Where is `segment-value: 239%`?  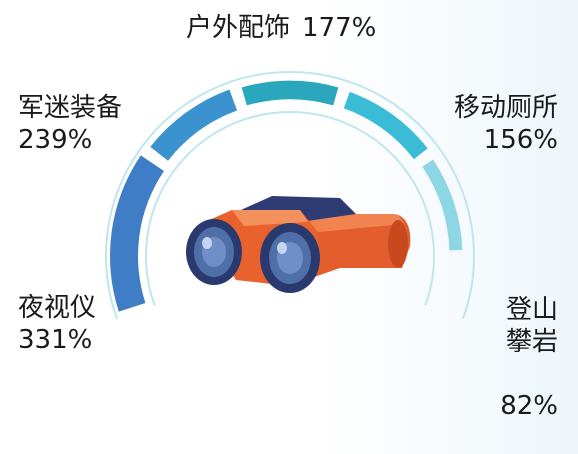
segment-value: 239% is located at coordinates (55, 140).